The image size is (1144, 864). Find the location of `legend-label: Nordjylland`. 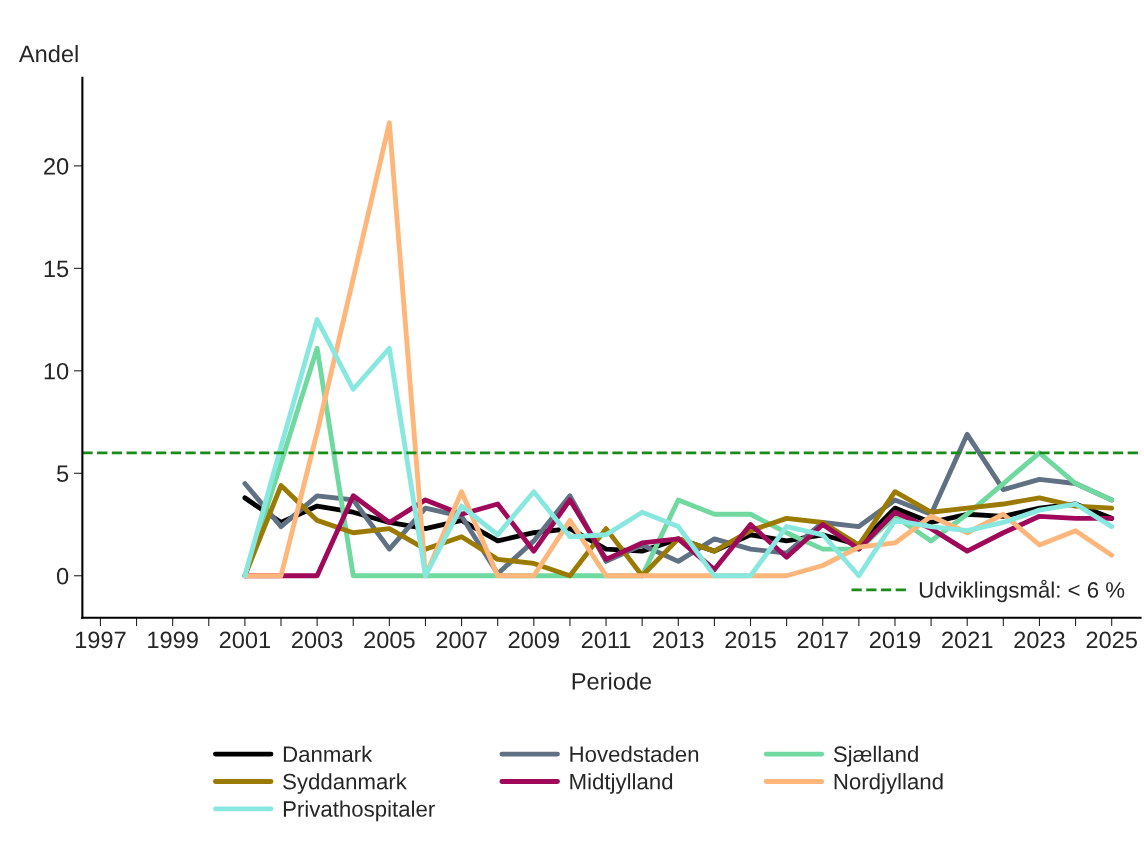

legend-label: Nordjylland is located at coordinates (888, 783).